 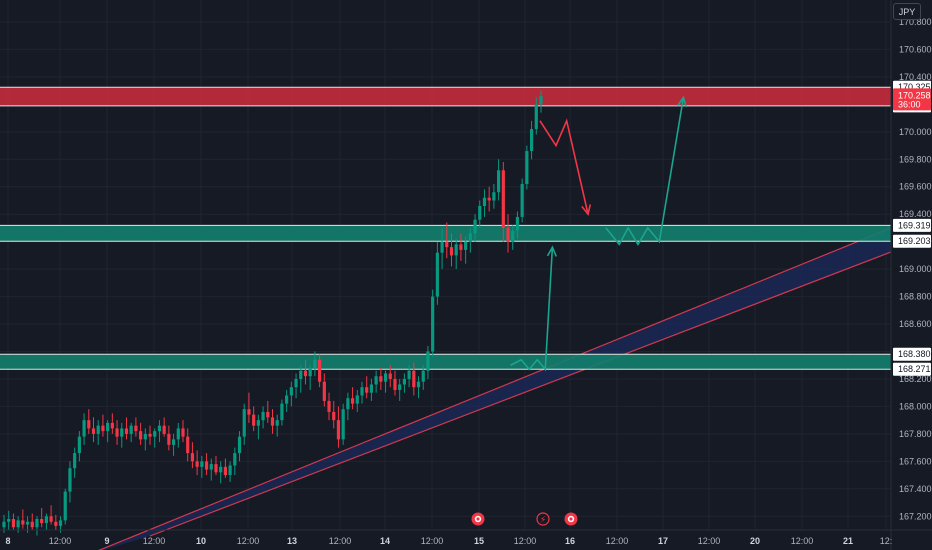 I want to click on price-tick-label: 170.600, so click(x=915, y=49).